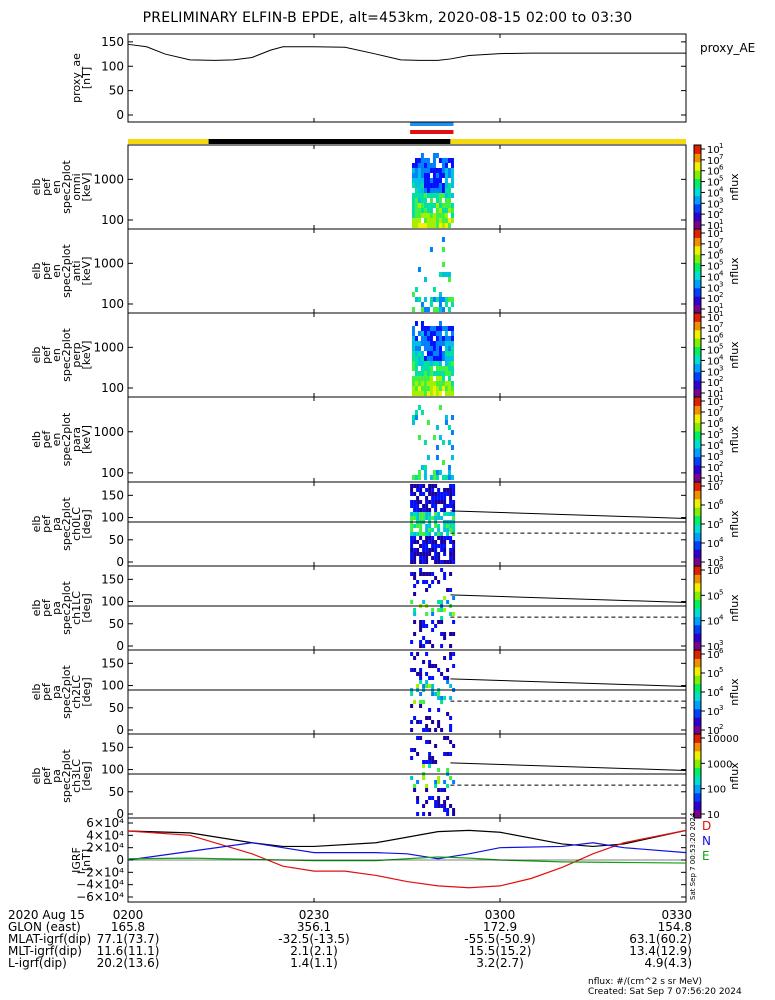 Image resolution: width=775 pixels, height=1000 pixels. I want to click on ephemeris-value: 154.8, so click(674, 927).